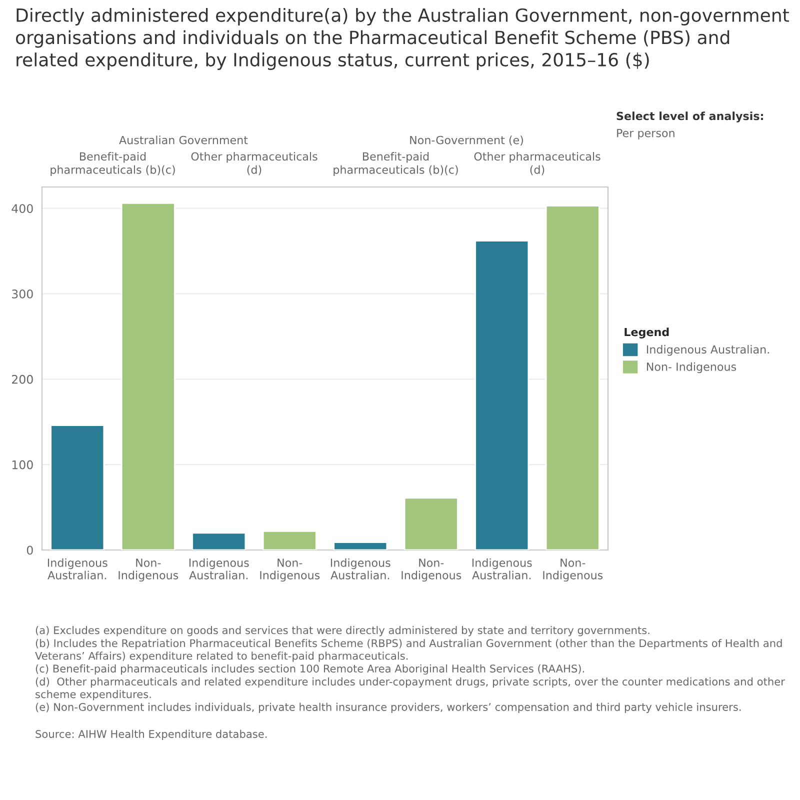 This screenshot has height=800, width=800. I want to click on text: (a) Excludes expenditure on goods and services that were directly administered by state and territory governments., so click(343, 631).